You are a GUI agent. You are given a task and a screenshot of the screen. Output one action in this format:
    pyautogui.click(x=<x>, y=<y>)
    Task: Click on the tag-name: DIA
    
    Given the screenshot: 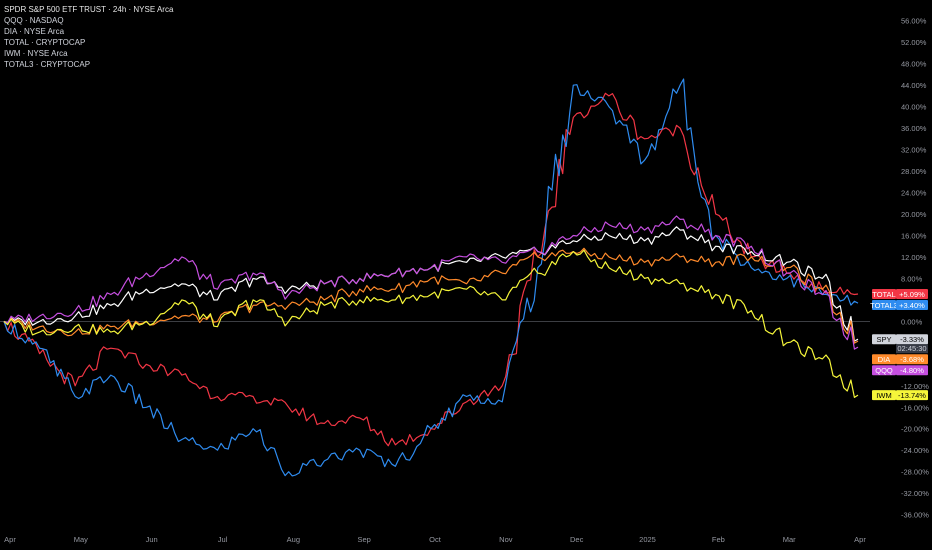 What is the action you would take?
    pyautogui.click(x=884, y=359)
    